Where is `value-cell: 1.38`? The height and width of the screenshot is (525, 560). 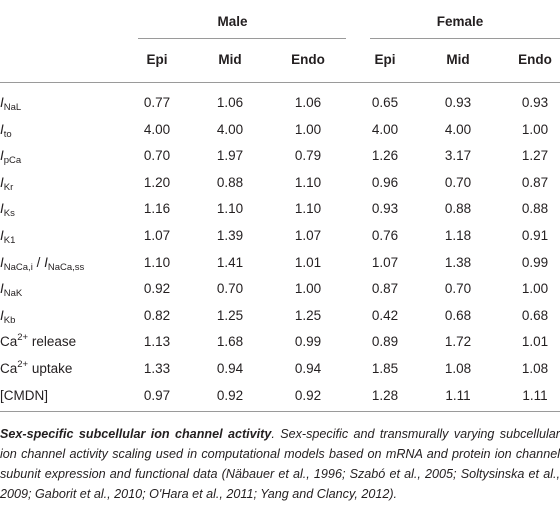
value-cell: 1.38 is located at coordinates (458, 262).